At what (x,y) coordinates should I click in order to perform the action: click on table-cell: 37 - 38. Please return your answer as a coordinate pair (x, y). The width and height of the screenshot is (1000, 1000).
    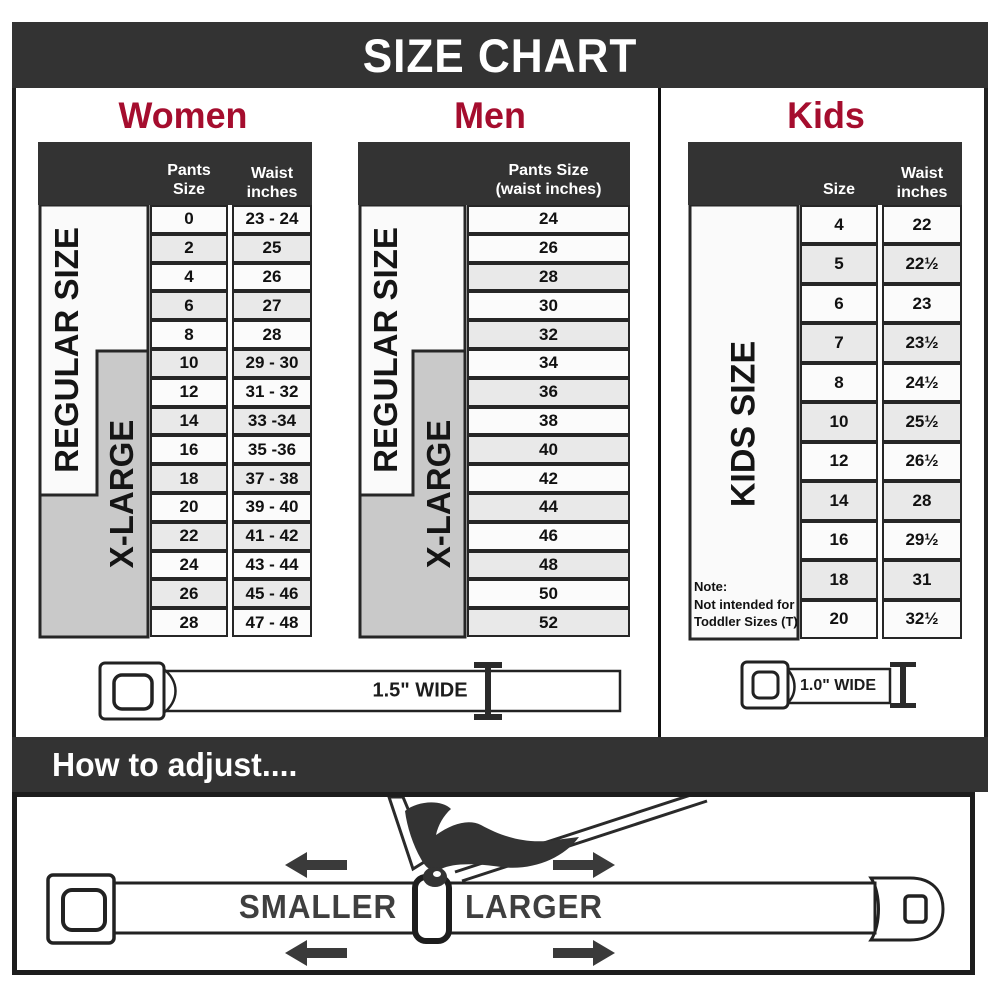
    Looking at the image, I should click on (272, 478).